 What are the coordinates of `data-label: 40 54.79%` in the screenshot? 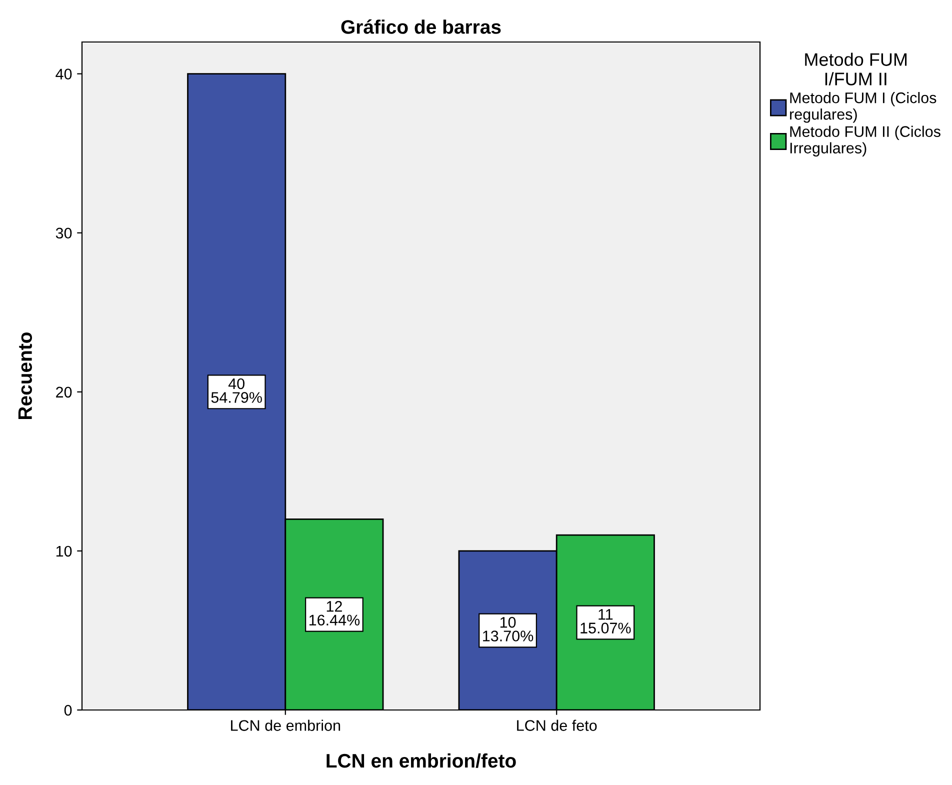 It's located at (236, 390).